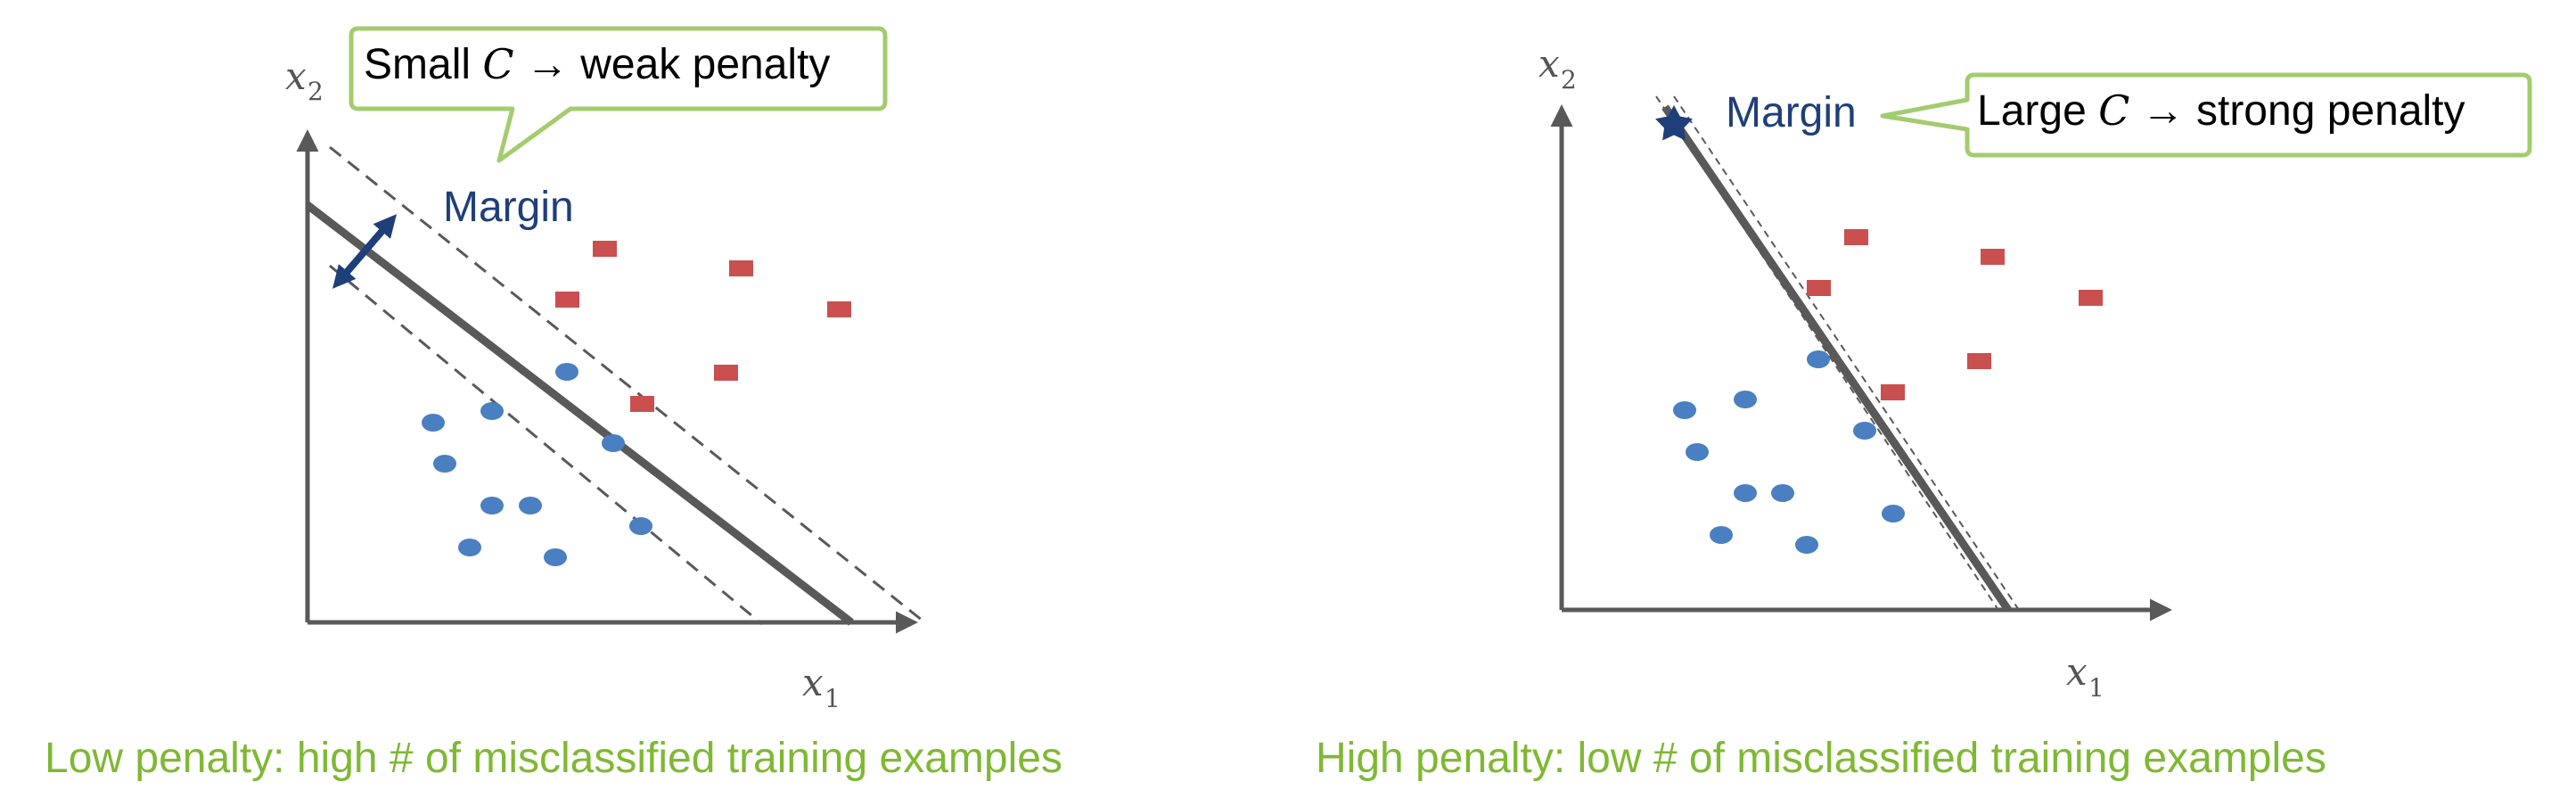 Image resolution: width=2576 pixels, height=790 pixels. I want to click on right-y-axis-label: x 2, so click(1557, 68).